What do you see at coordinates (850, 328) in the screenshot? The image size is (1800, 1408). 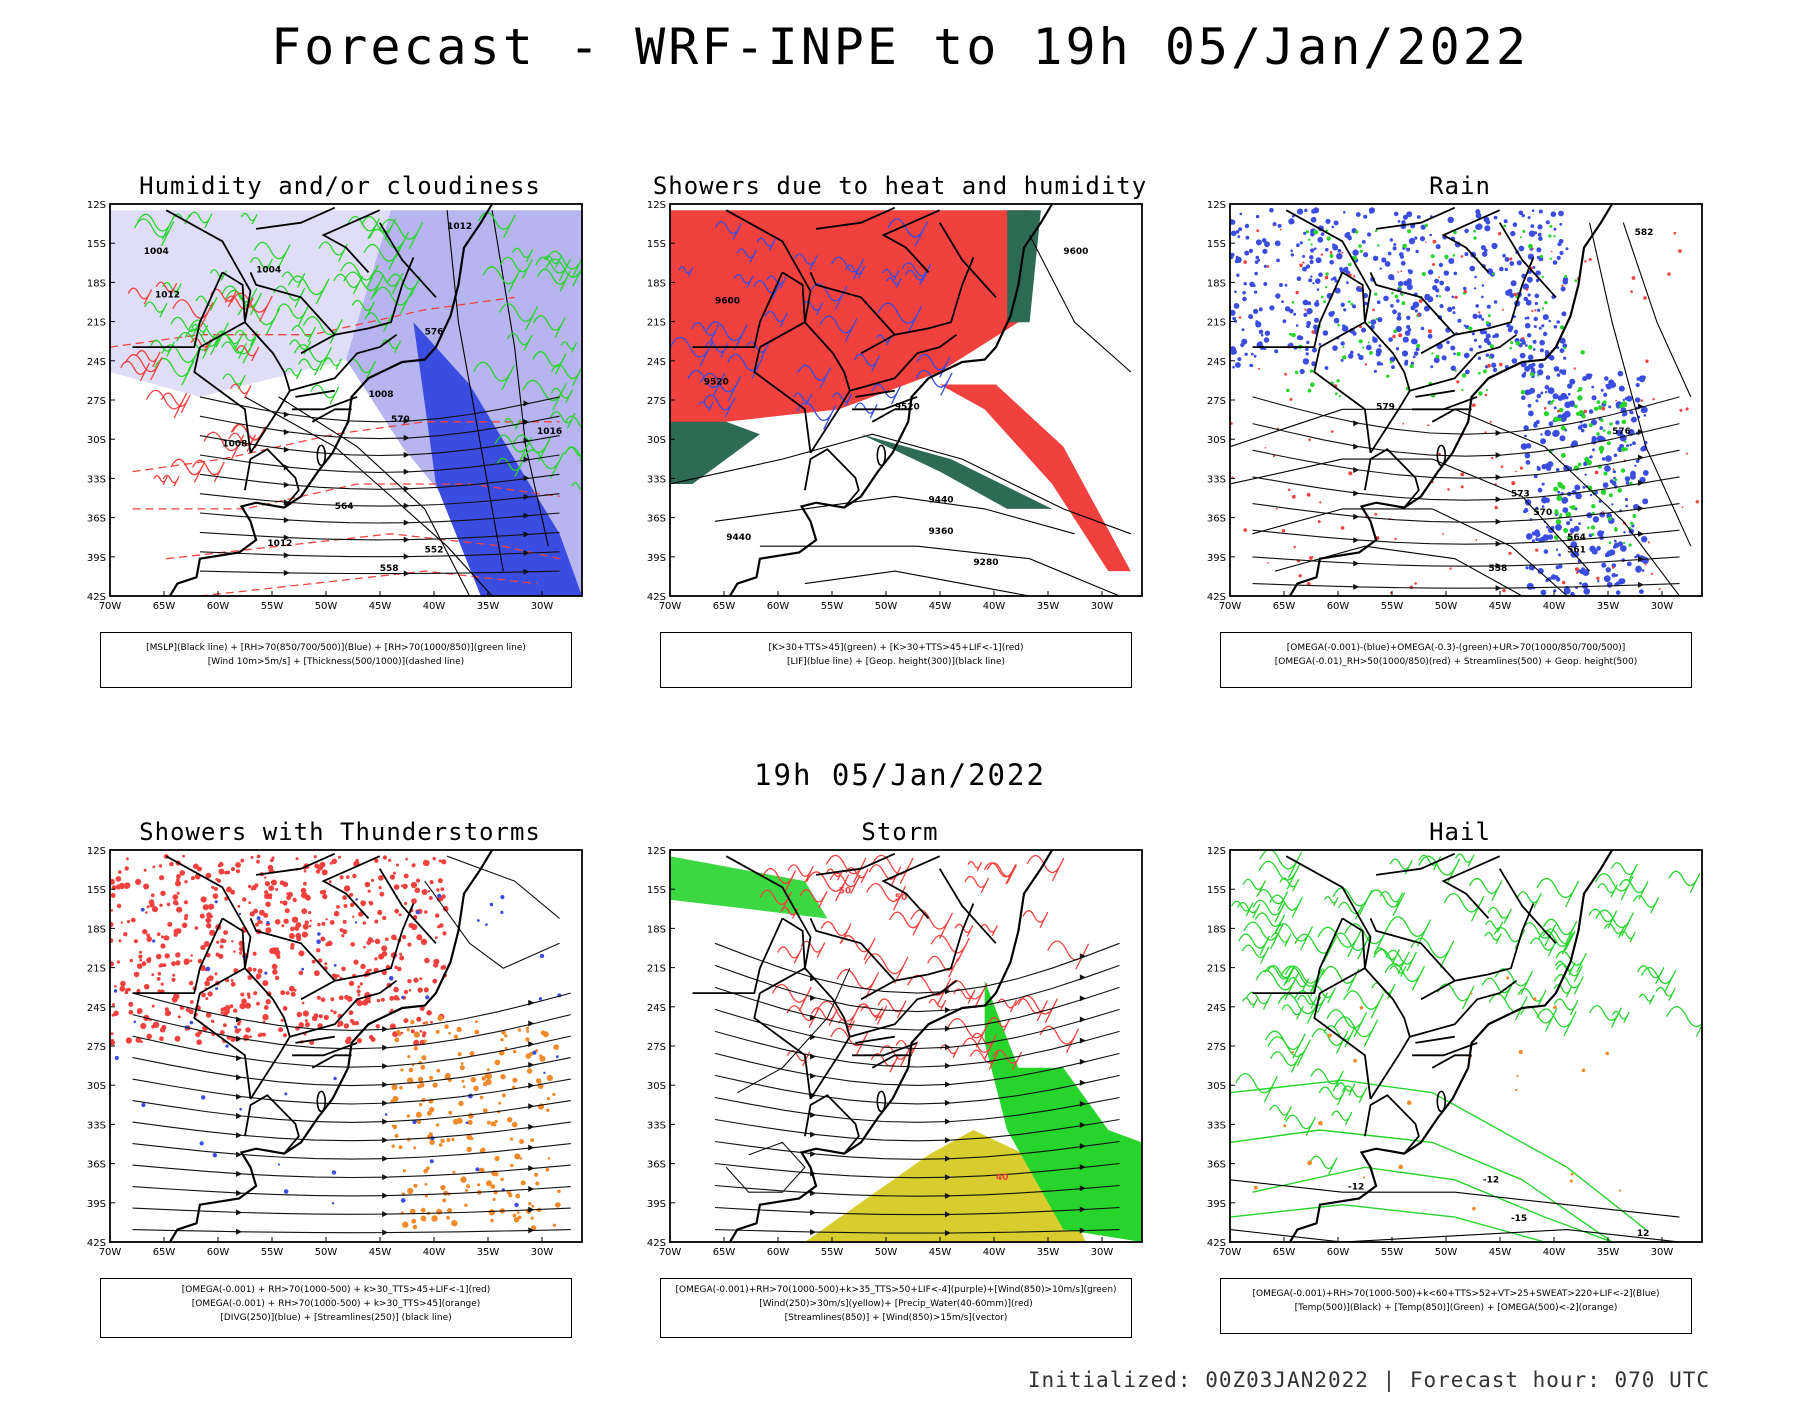 I see `showers-area` at bounding box center [850, 328].